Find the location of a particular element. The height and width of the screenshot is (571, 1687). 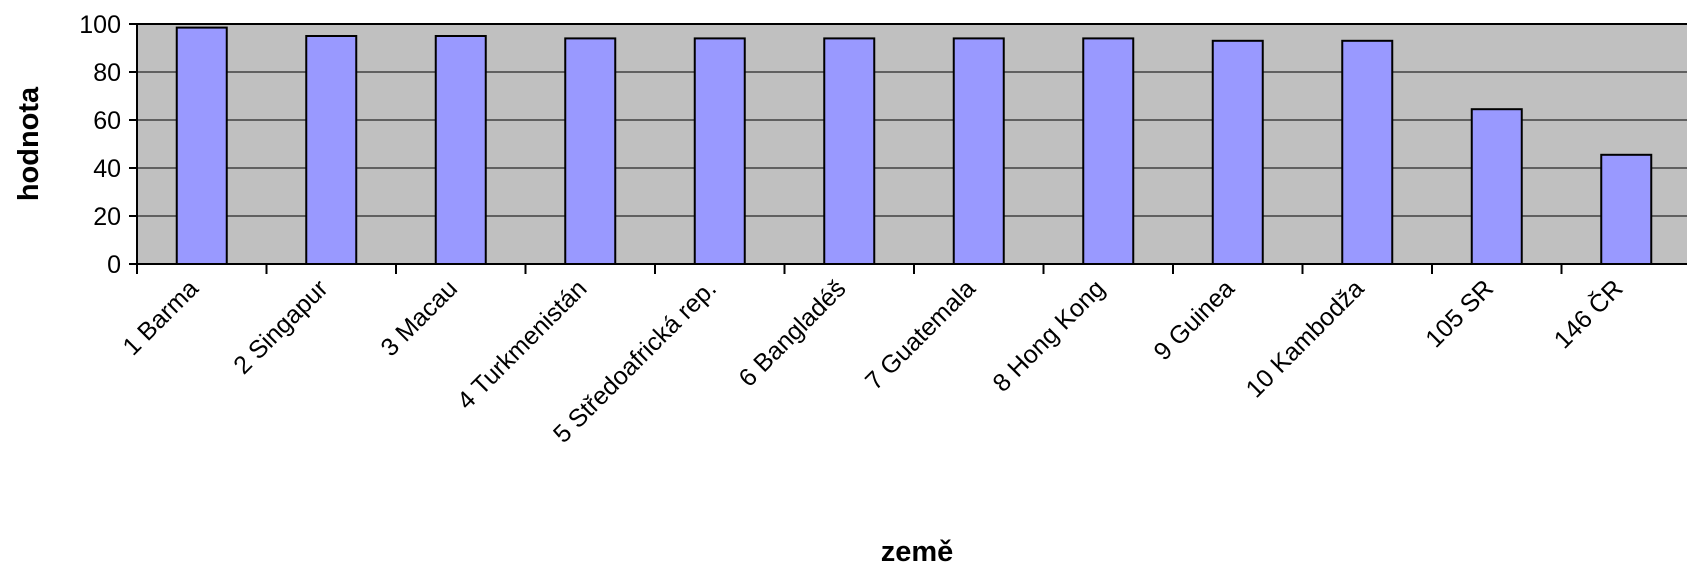

x-tick-label: 8 Hong Kong is located at coordinates (1048, 335).